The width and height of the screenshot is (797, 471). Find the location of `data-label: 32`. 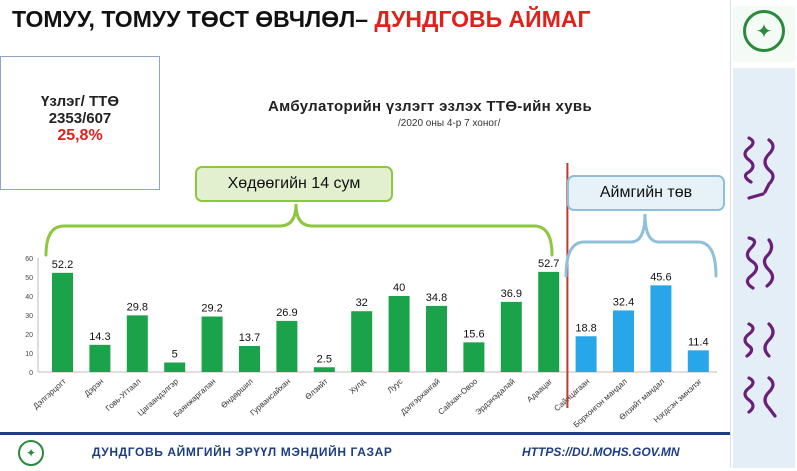

data-label: 32 is located at coordinates (362, 303).